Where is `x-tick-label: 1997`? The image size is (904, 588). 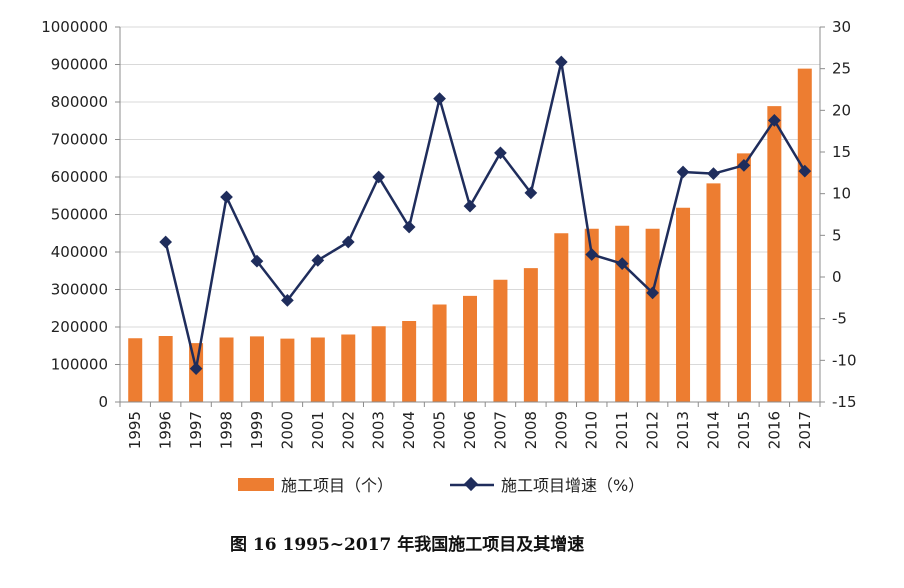 x-tick-label: 1997 is located at coordinates (196, 430).